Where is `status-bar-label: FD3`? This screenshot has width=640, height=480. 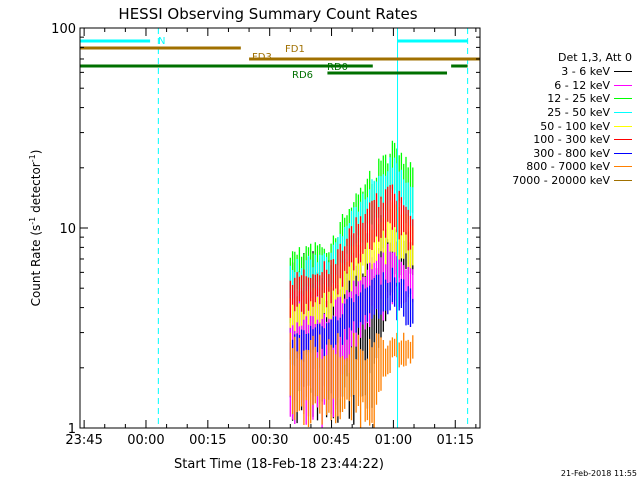
status-bar-label: FD3 is located at coordinates (262, 57).